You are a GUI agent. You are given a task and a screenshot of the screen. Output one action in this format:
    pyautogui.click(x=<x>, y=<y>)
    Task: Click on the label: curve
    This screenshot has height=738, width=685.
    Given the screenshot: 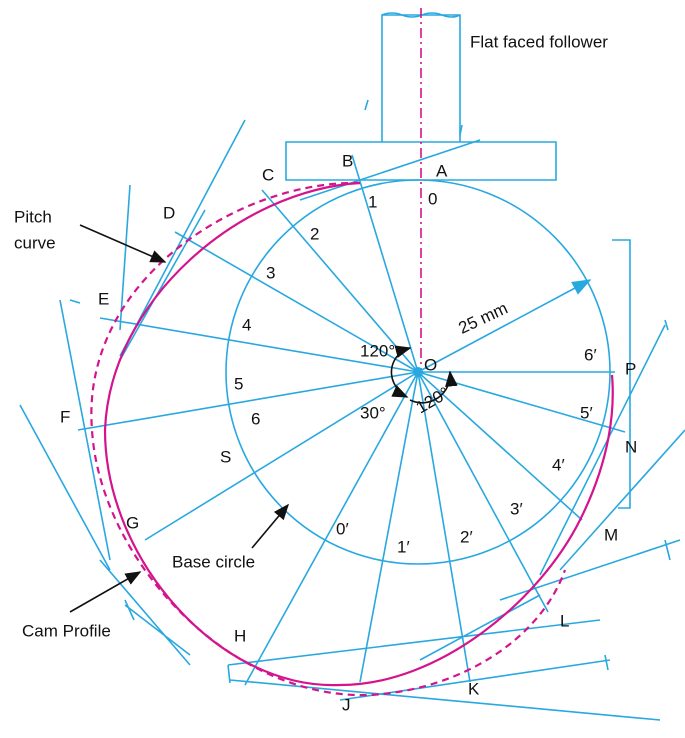 What is the action you would take?
    pyautogui.click(x=35, y=242)
    